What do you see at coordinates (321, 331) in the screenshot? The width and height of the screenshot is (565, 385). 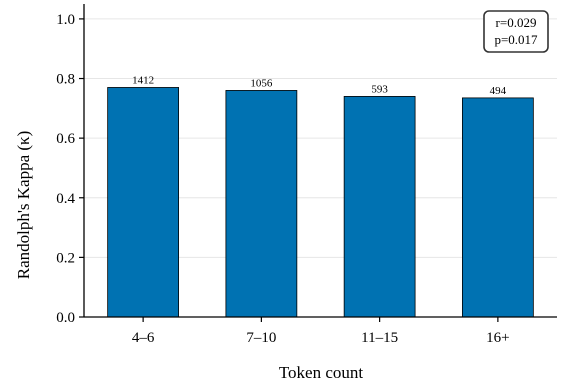 I see `x-ticks: 4–6 7–10 11–15 16+` at bounding box center [321, 331].